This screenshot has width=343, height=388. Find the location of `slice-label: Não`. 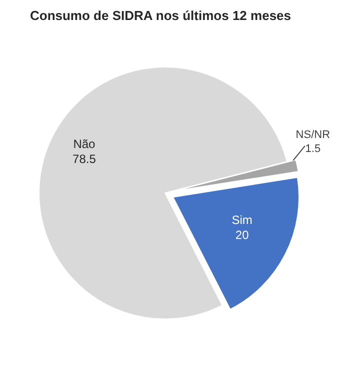

slice-label: Não is located at coordinates (84, 143).